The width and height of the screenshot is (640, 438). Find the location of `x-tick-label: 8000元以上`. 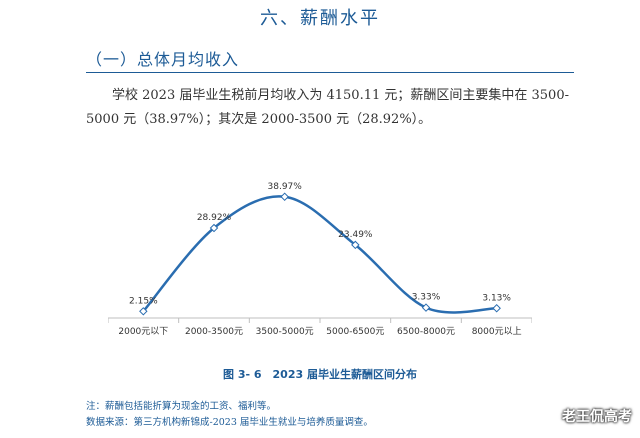

x-tick-label: 8000元以上 is located at coordinates (497, 331).